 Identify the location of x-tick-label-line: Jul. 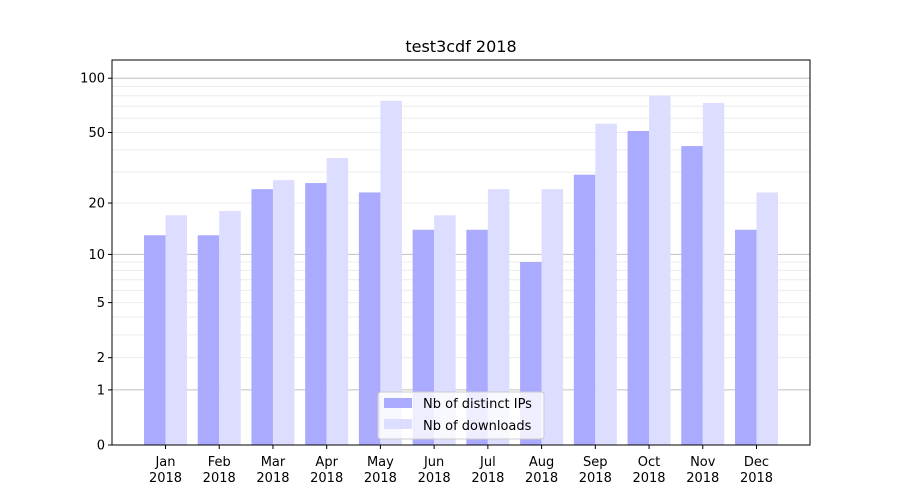
(487, 462).